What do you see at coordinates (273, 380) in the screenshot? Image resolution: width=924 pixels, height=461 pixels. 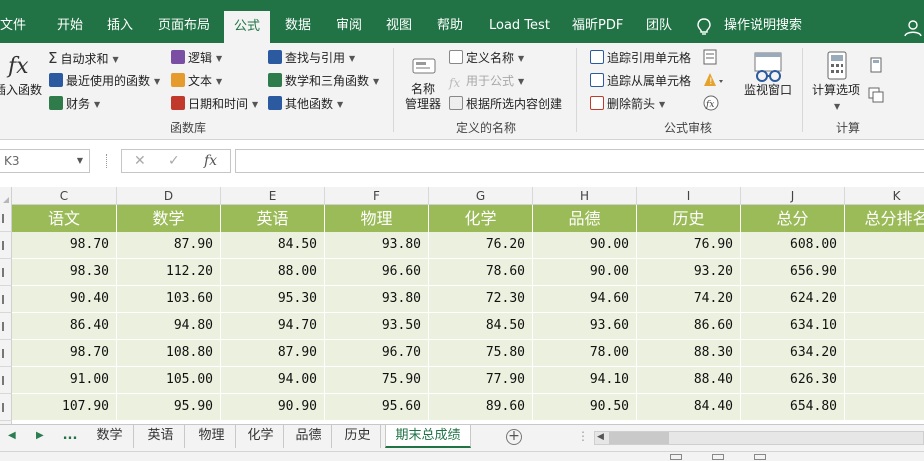 I see `cell: 94.00` at bounding box center [273, 380].